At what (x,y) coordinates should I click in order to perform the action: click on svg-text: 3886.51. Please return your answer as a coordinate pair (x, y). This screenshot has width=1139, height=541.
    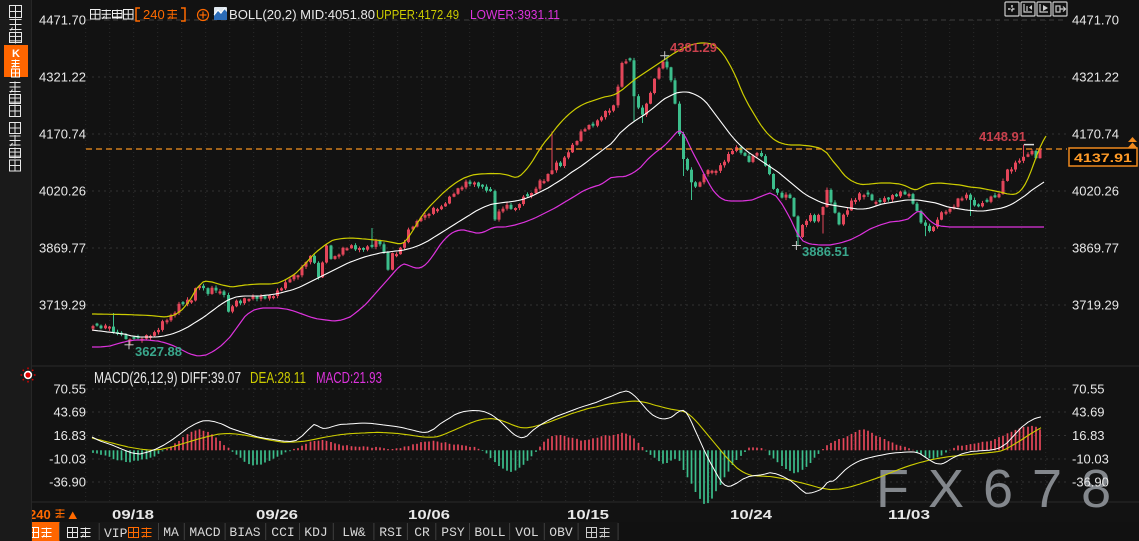
    Looking at the image, I should click on (825, 251).